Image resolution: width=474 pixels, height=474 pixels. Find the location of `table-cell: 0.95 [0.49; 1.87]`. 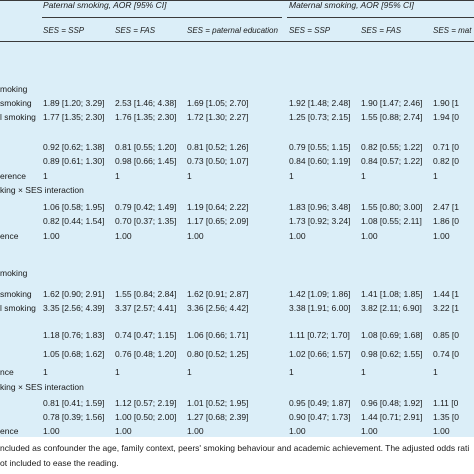

table-cell: 0.95 [0.49; 1.87] is located at coordinates (320, 403).